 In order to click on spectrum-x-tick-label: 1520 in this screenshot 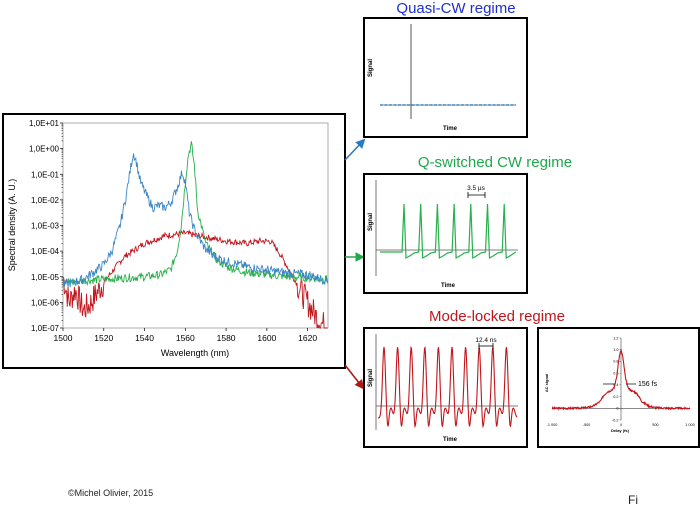, I will do `click(103, 338)`.